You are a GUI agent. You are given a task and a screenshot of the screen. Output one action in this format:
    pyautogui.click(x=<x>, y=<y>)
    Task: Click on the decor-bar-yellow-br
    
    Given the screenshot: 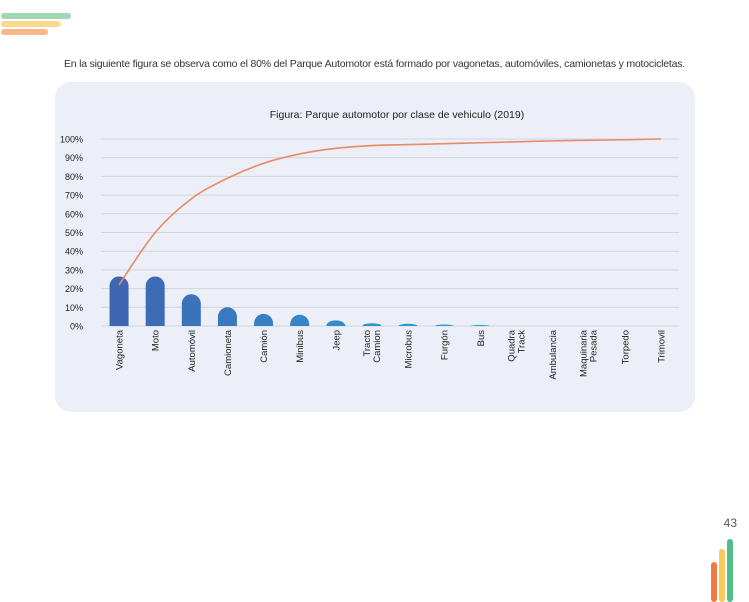 What is the action you would take?
    pyautogui.click(x=722, y=575)
    